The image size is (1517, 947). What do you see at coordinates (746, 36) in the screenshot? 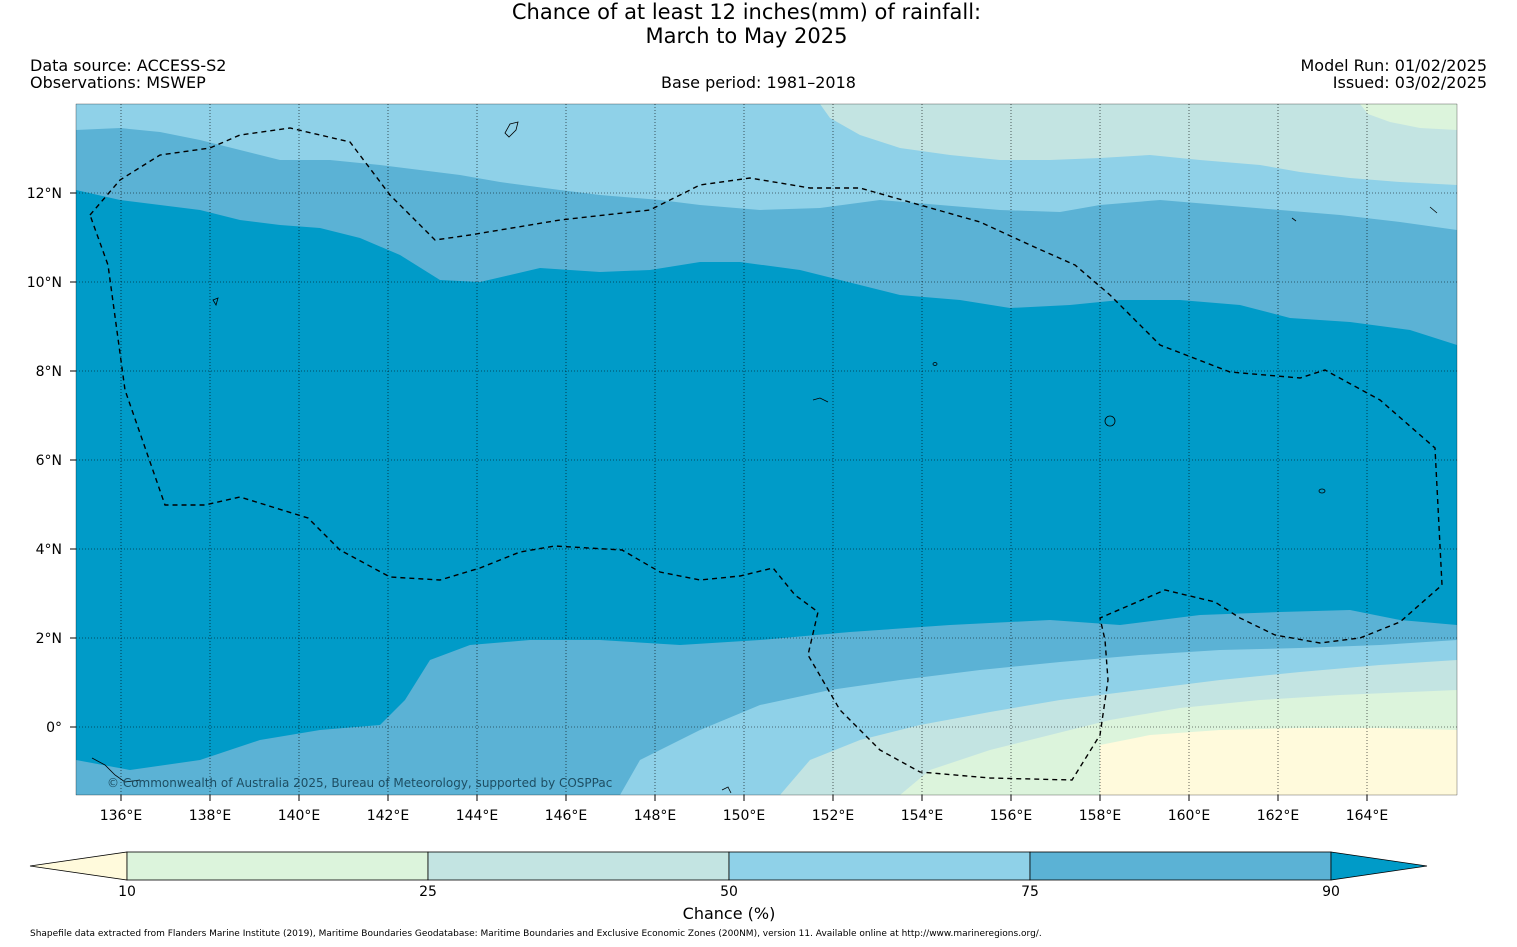
I see `map-title-line2: March to May 2025` at bounding box center [746, 36].